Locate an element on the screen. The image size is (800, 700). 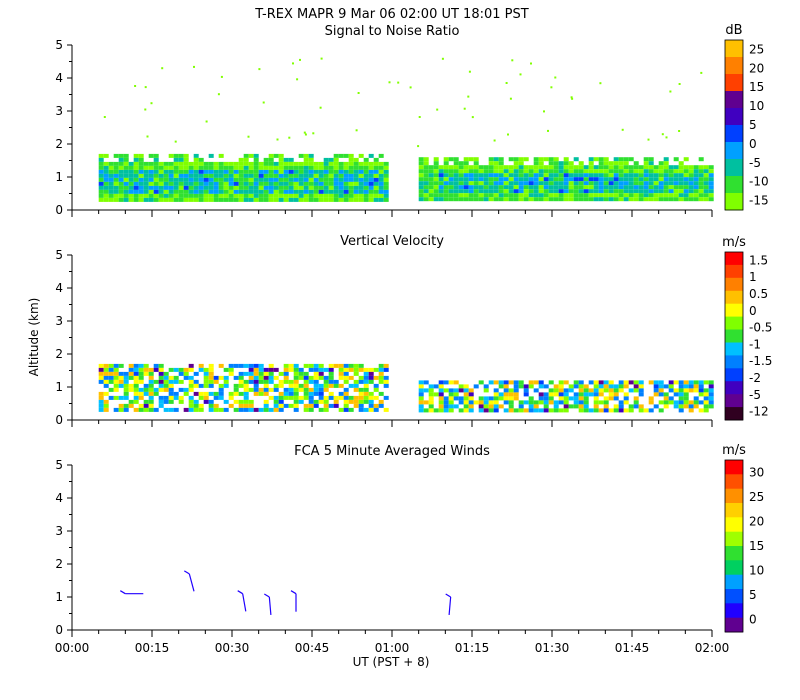
wind-barb is located at coordinates (267, 604).